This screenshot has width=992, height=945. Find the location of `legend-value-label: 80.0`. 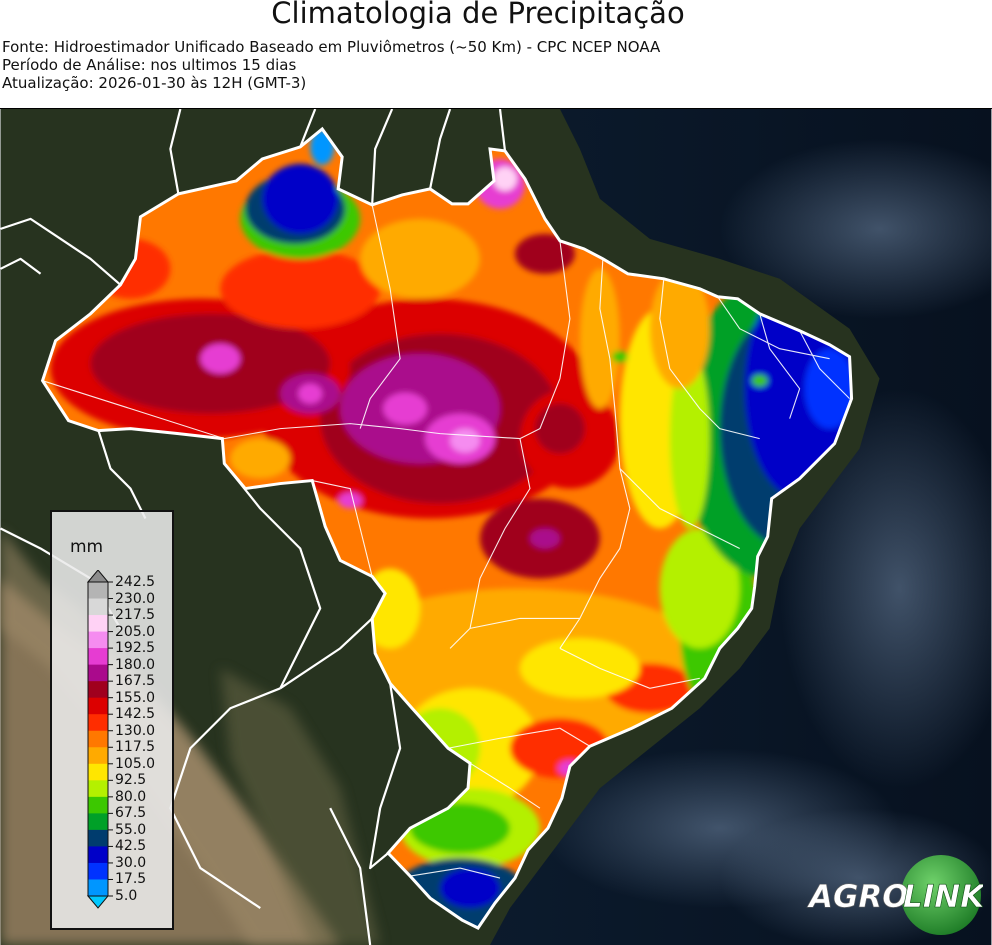

legend-value-label: 80.0 is located at coordinates (131, 796).